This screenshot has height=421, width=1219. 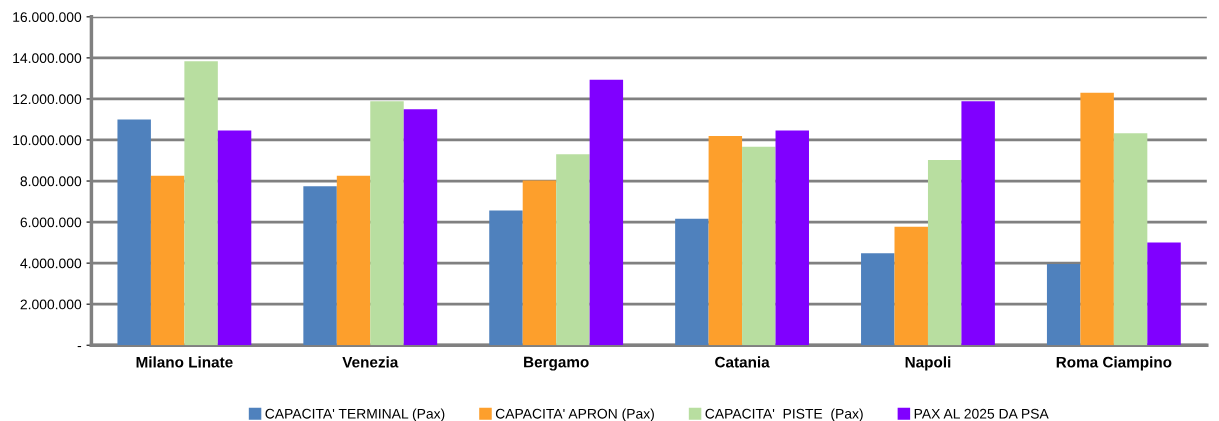 I want to click on y-tick-label: -, so click(x=79, y=347).